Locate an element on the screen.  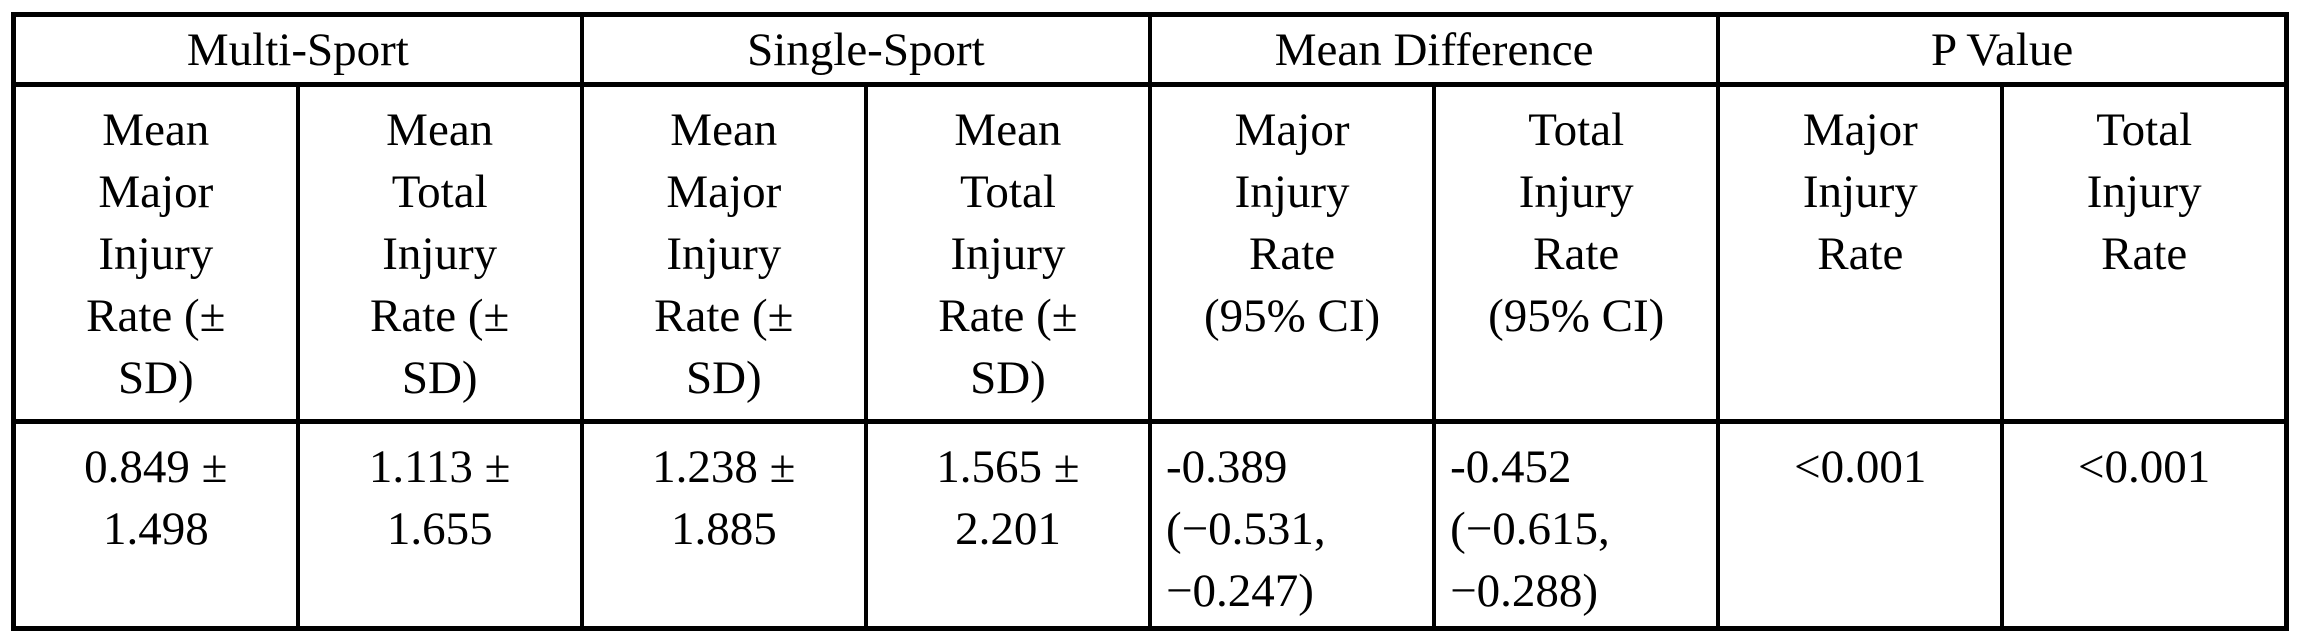
column-header-multi-total: Mean Total Injury Rate (± SD) is located at coordinates (439, 253).